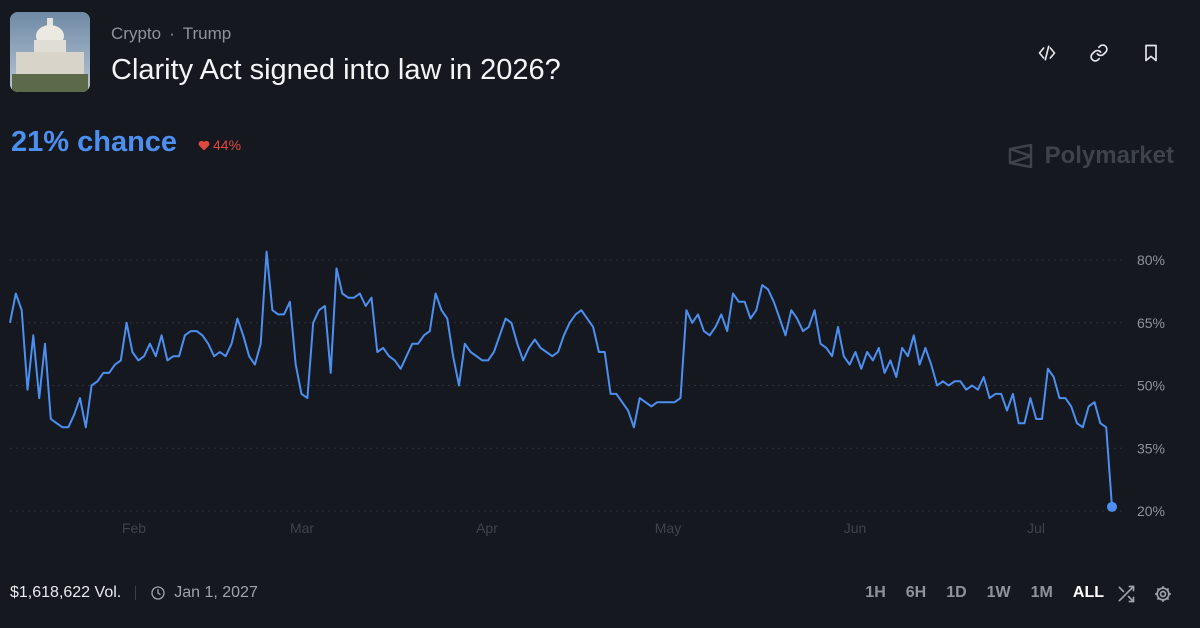  What do you see at coordinates (1112, 506) in the screenshot?
I see `current-point-marker` at bounding box center [1112, 506].